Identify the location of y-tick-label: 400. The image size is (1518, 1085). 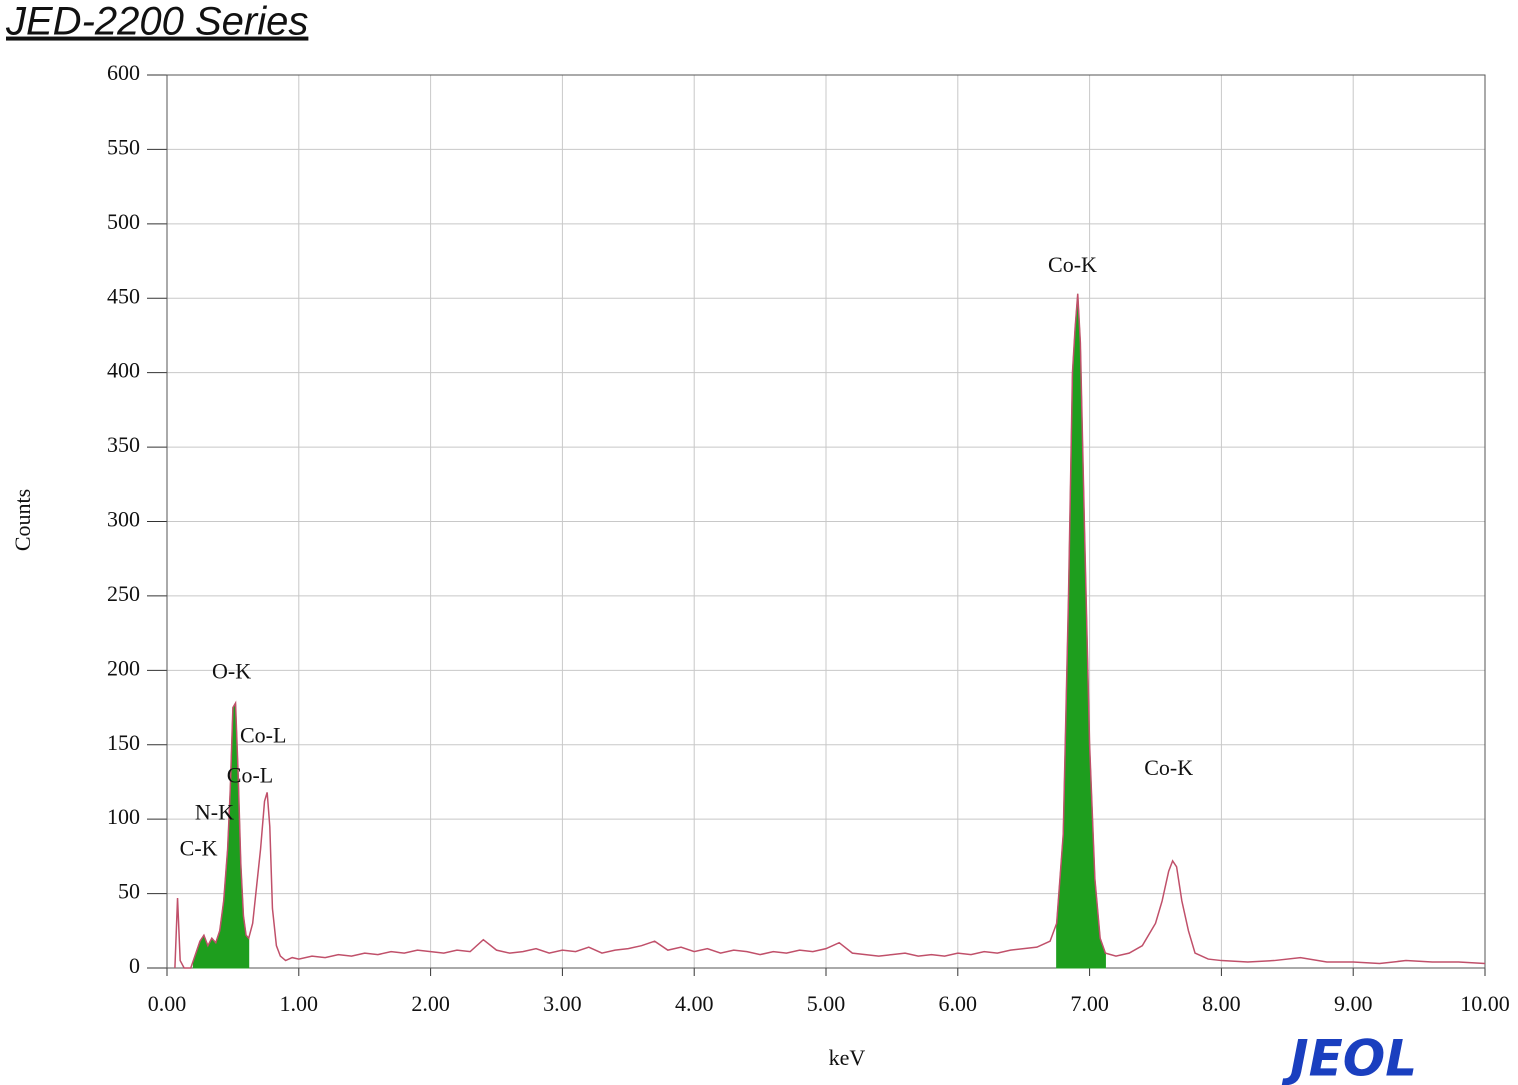
(123, 370).